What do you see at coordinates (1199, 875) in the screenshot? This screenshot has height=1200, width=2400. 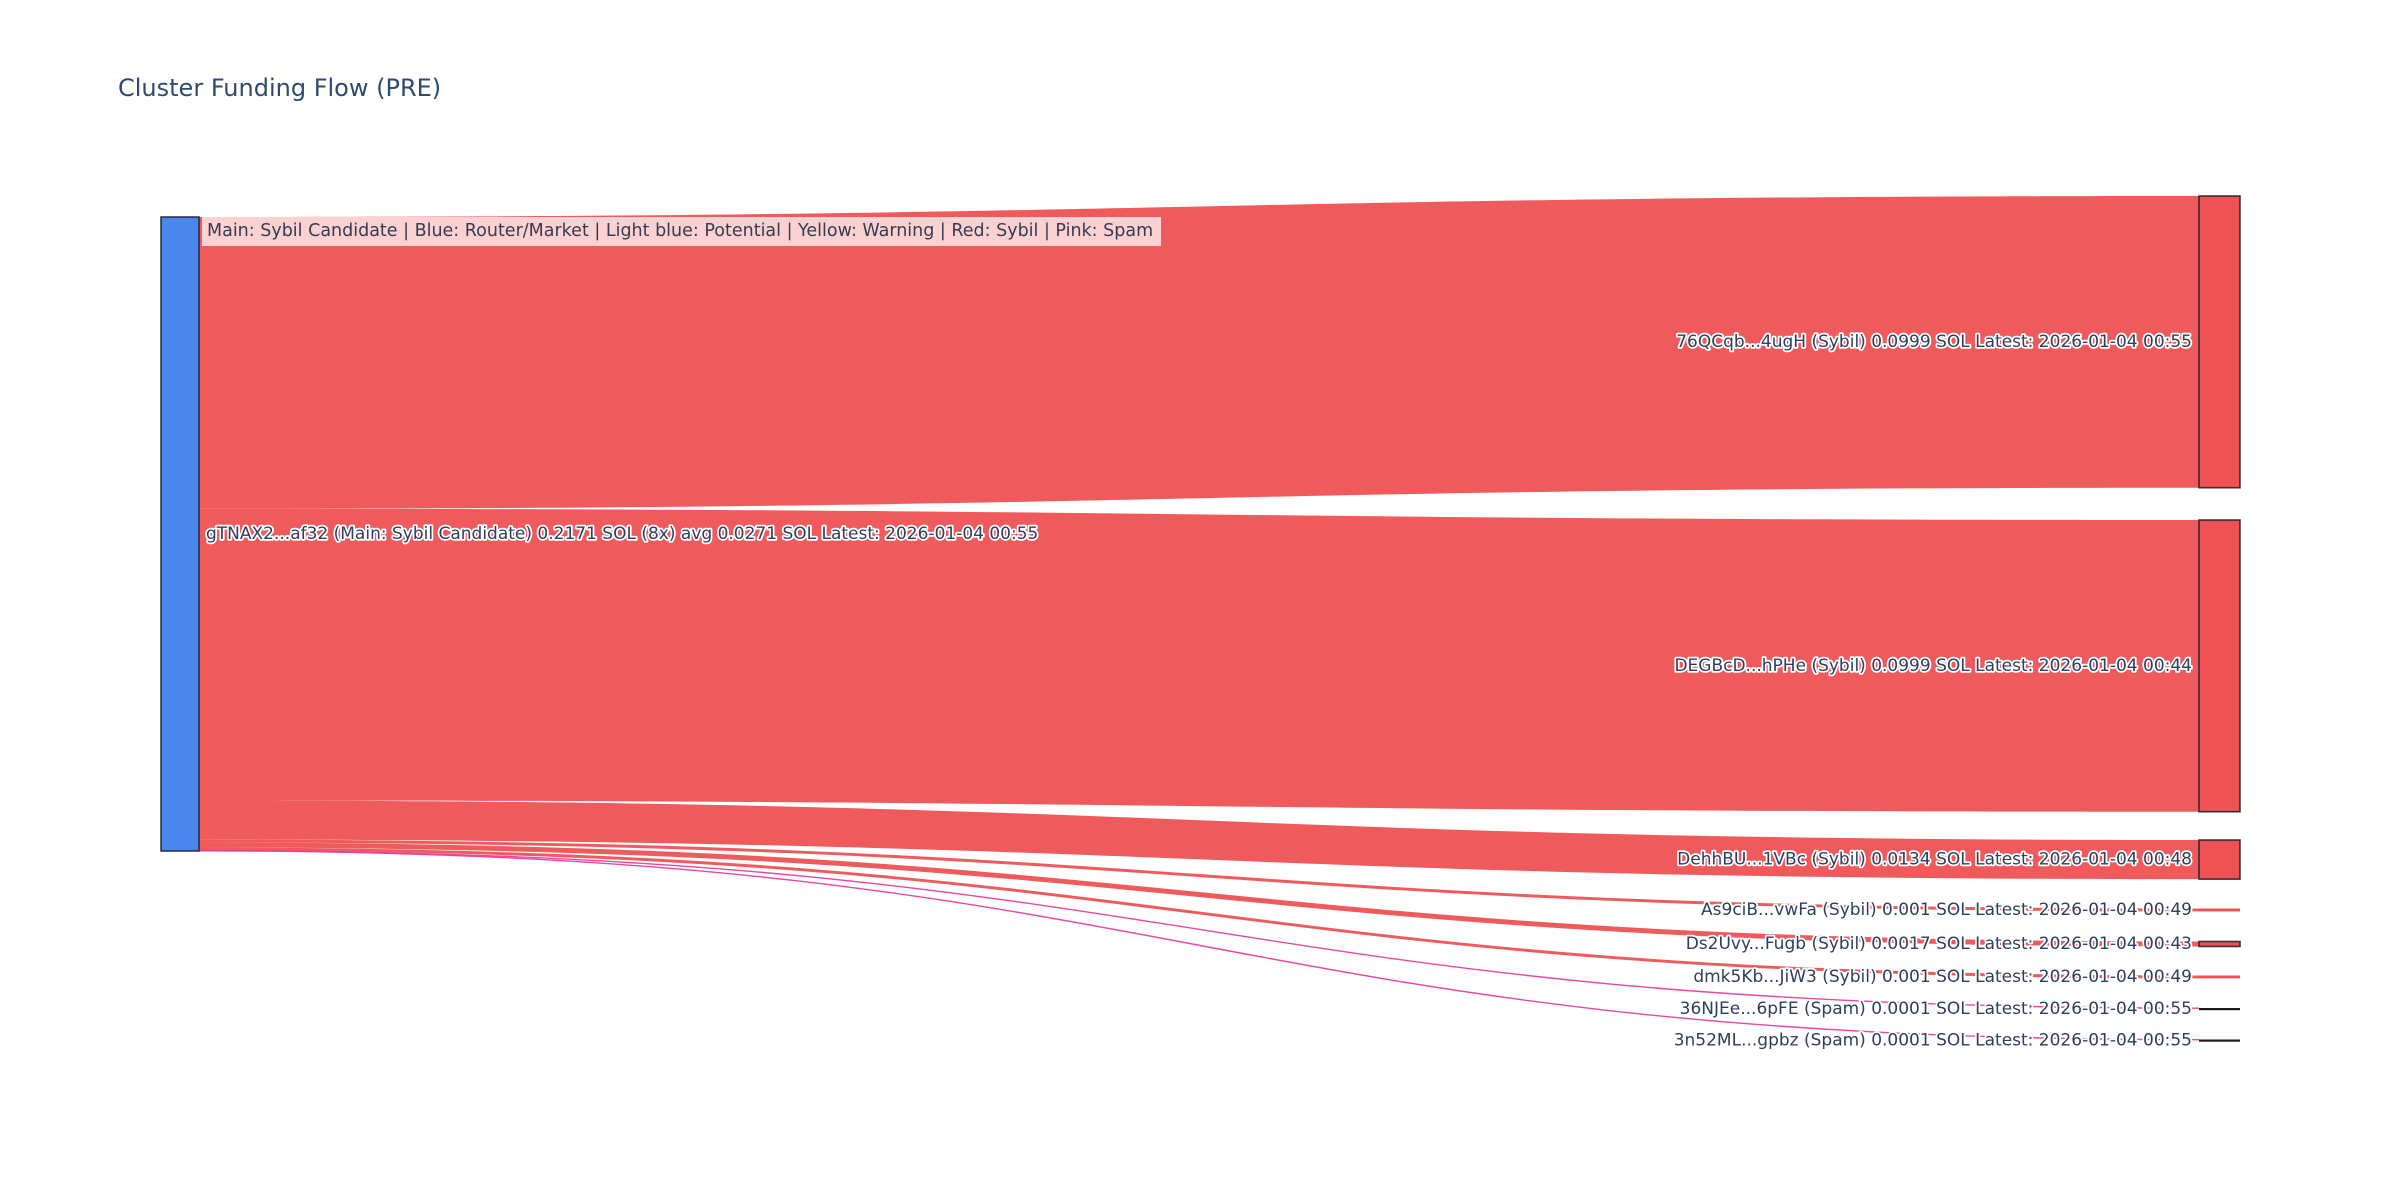 I see `sankey-link-As9ciB...vwFa` at bounding box center [1199, 875].